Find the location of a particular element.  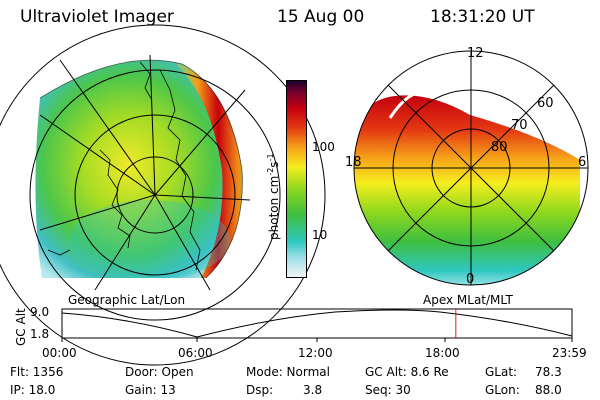

glat-label: GLat: is located at coordinates (501, 372).